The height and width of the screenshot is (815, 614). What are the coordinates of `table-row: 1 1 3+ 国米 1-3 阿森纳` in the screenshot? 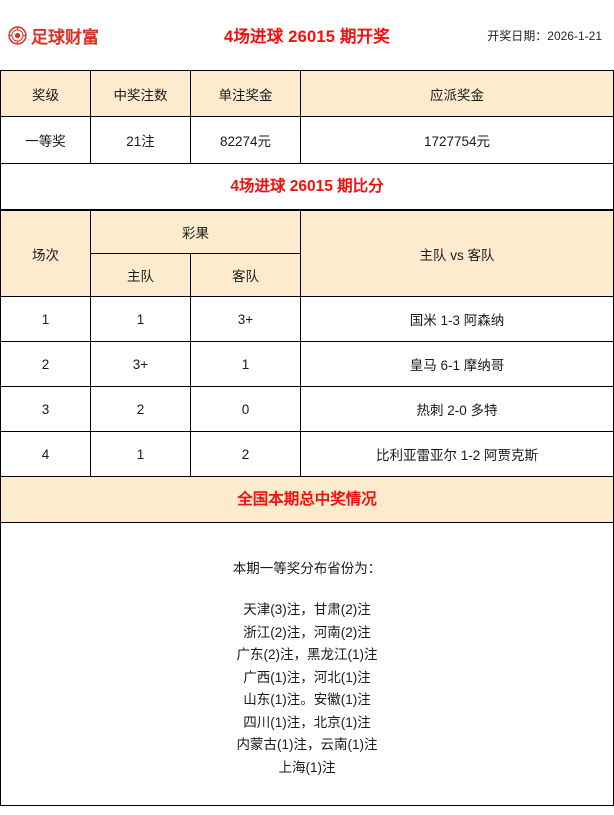 It's located at (307, 319).